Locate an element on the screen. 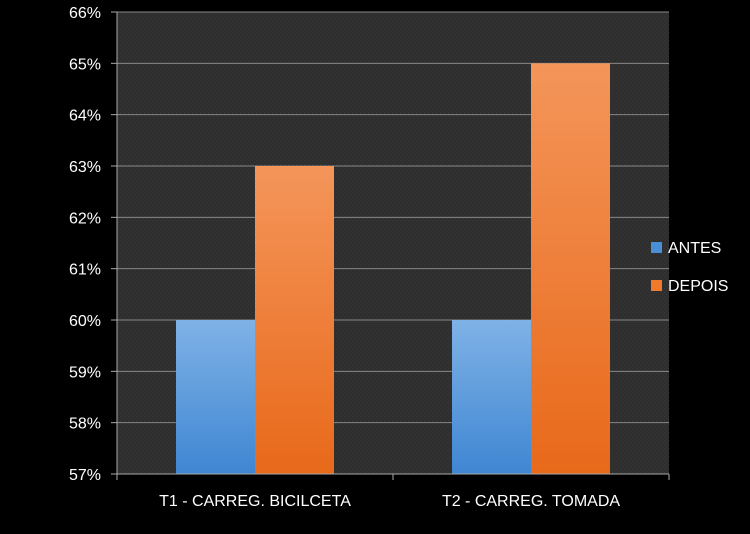  y-tick-label: 63% is located at coordinates (85, 167).